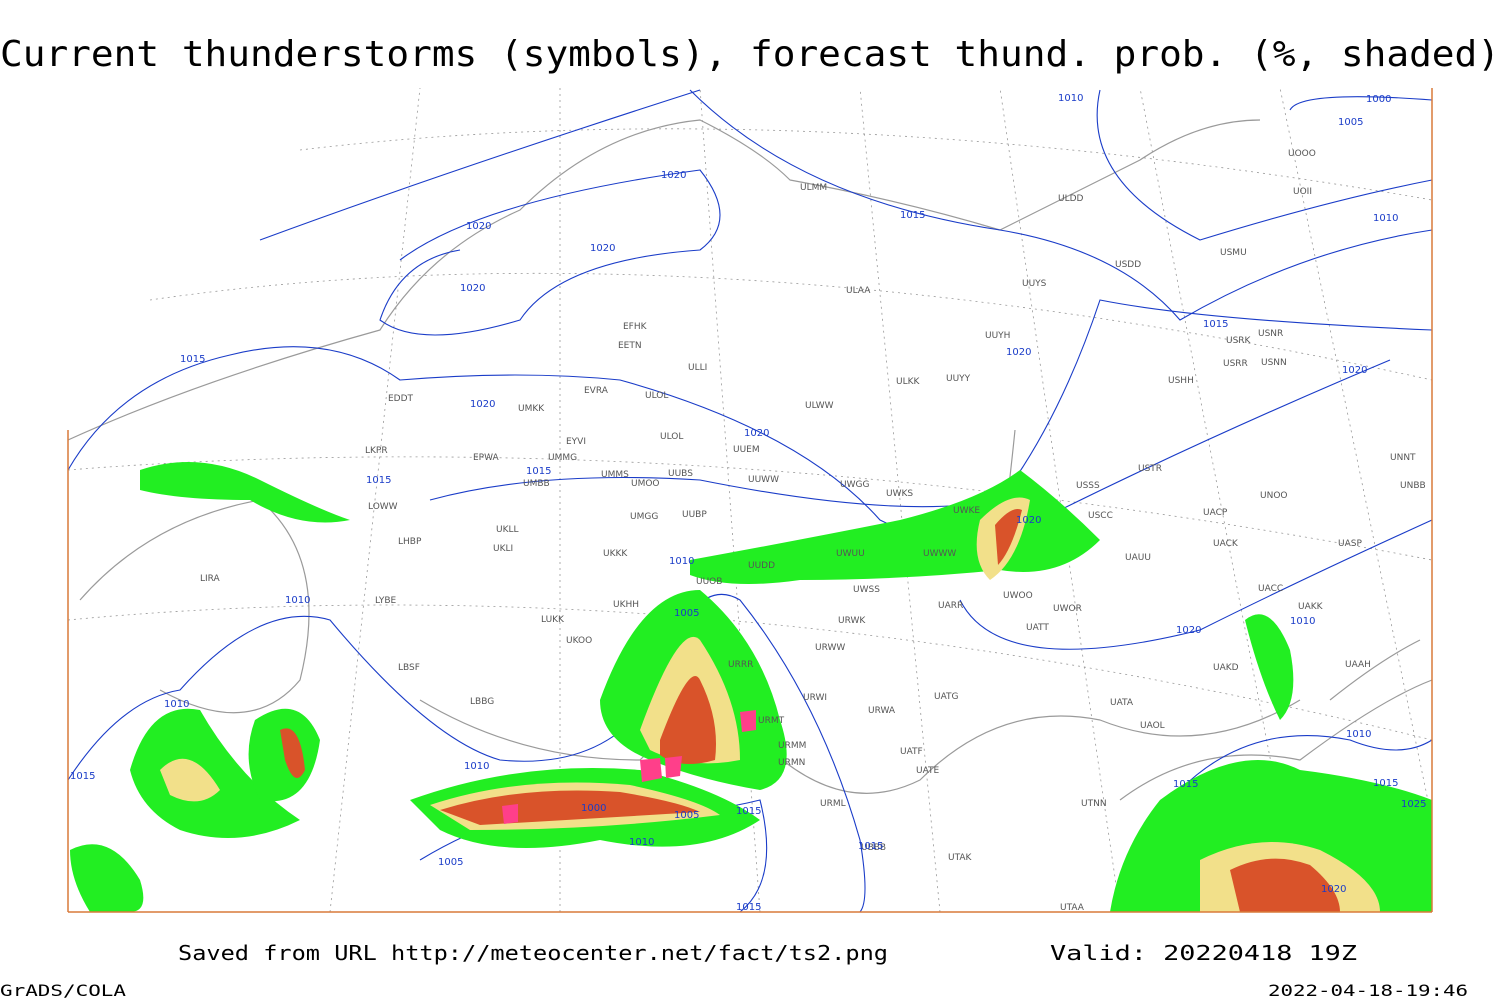 The height and width of the screenshot is (1000, 1500). What do you see at coordinates (531, 409) in the screenshot?
I see `station-label: UMKK` at bounding box center [531, 409].